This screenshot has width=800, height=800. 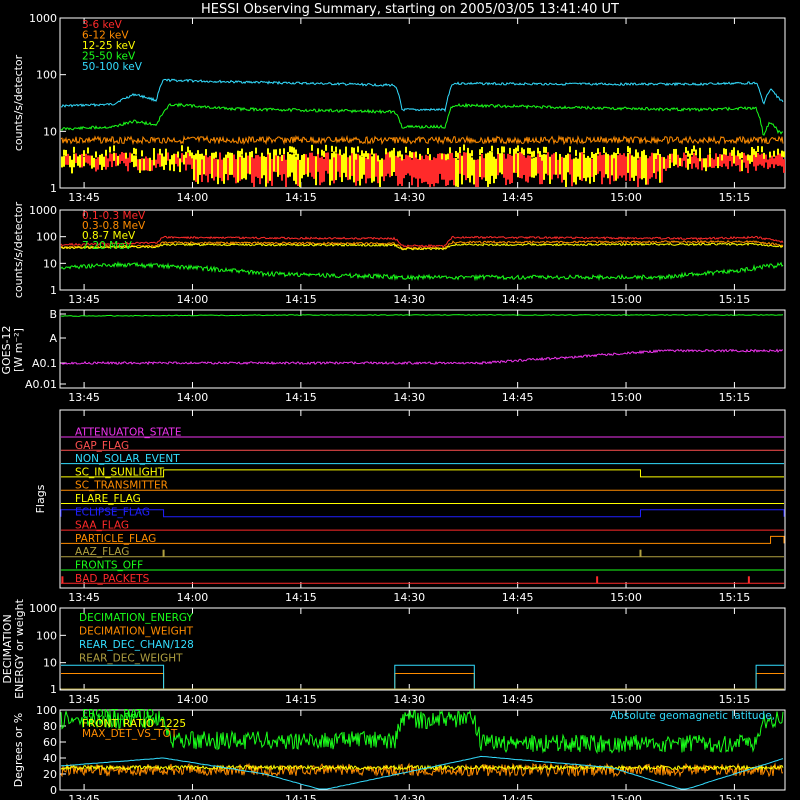 I want to click on flag-label: SC_IN_SUNLIGHT, so click(x=120, y=472).